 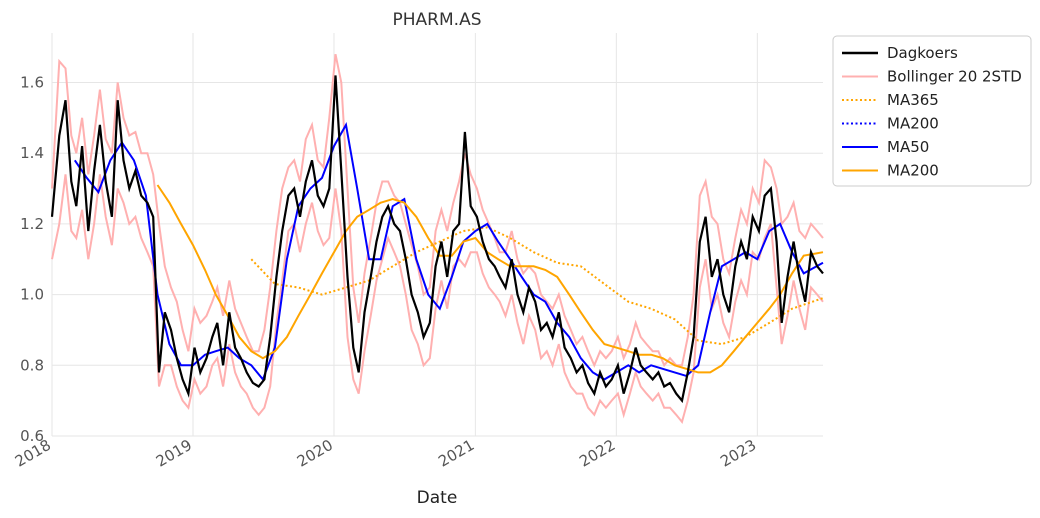 I want to click on legend-frame, so click(x=932, y=111).